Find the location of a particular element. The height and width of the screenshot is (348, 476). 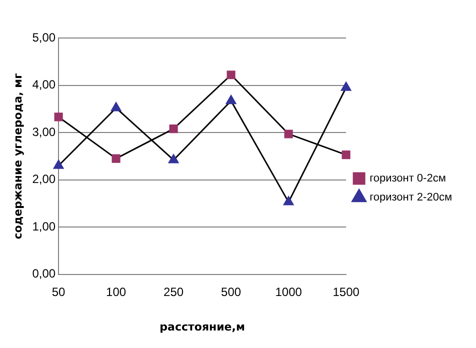

x-tick-label: 250 is located at coordinates (174, 291).